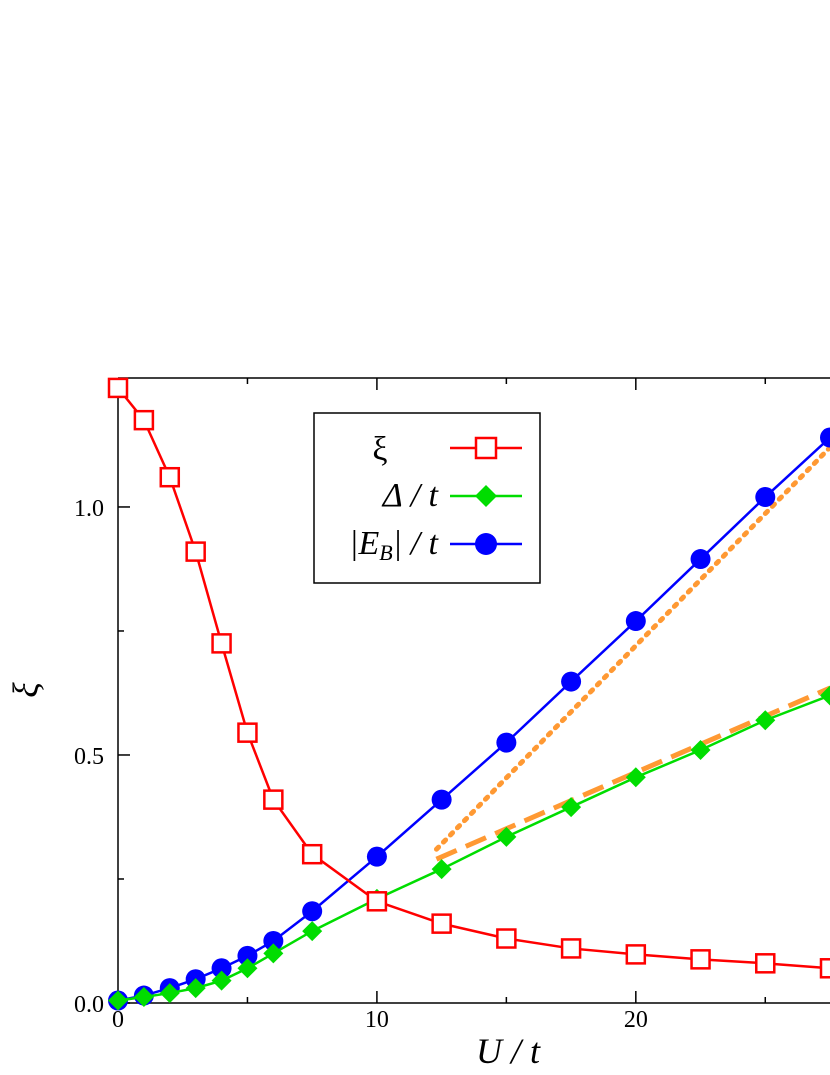 The image size is (830, 1075). Describe the element at coordinates (486, 448) in the screenshot. I see `legend-marker-xi` at that location.